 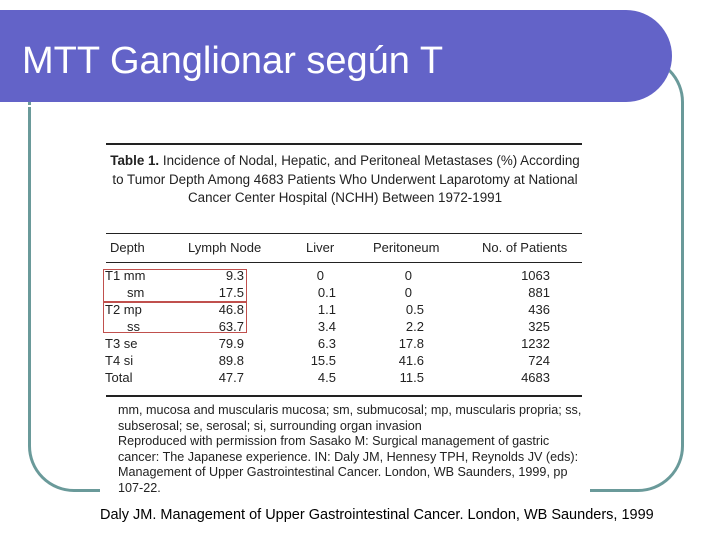 I want to click on table-cell-lymph-node: 46.8, so click(x=231, y=309).